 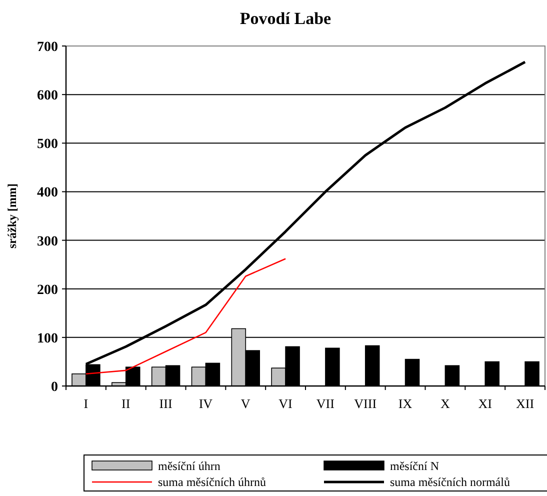 What do you see at coordinates (47, 193) in the screenshot?
I see `y-tick-label: 400` at bounding box center [47, 193].